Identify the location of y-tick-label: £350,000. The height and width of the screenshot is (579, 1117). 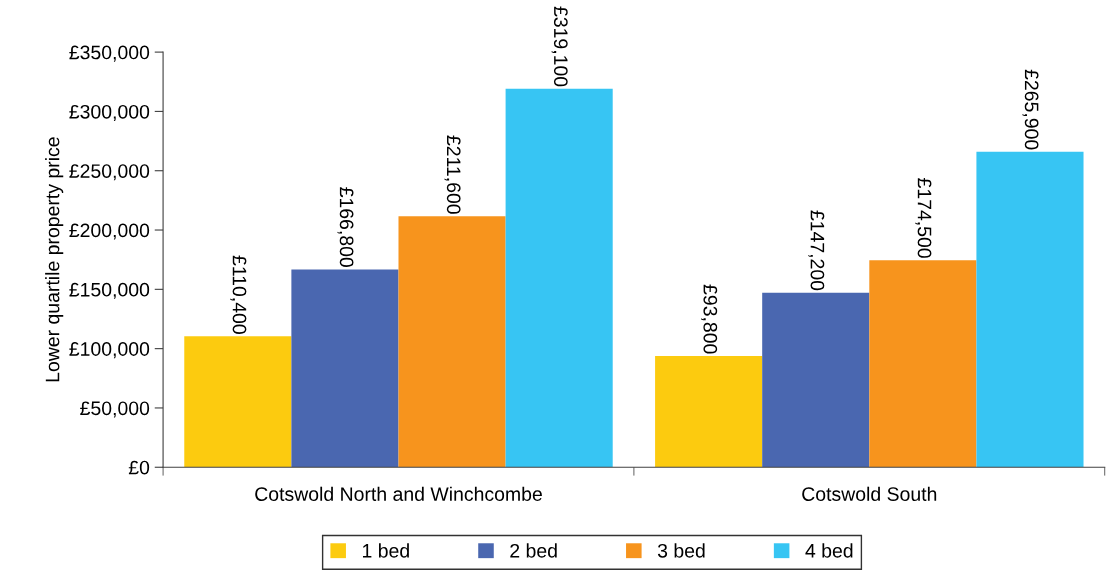
(109, 53).